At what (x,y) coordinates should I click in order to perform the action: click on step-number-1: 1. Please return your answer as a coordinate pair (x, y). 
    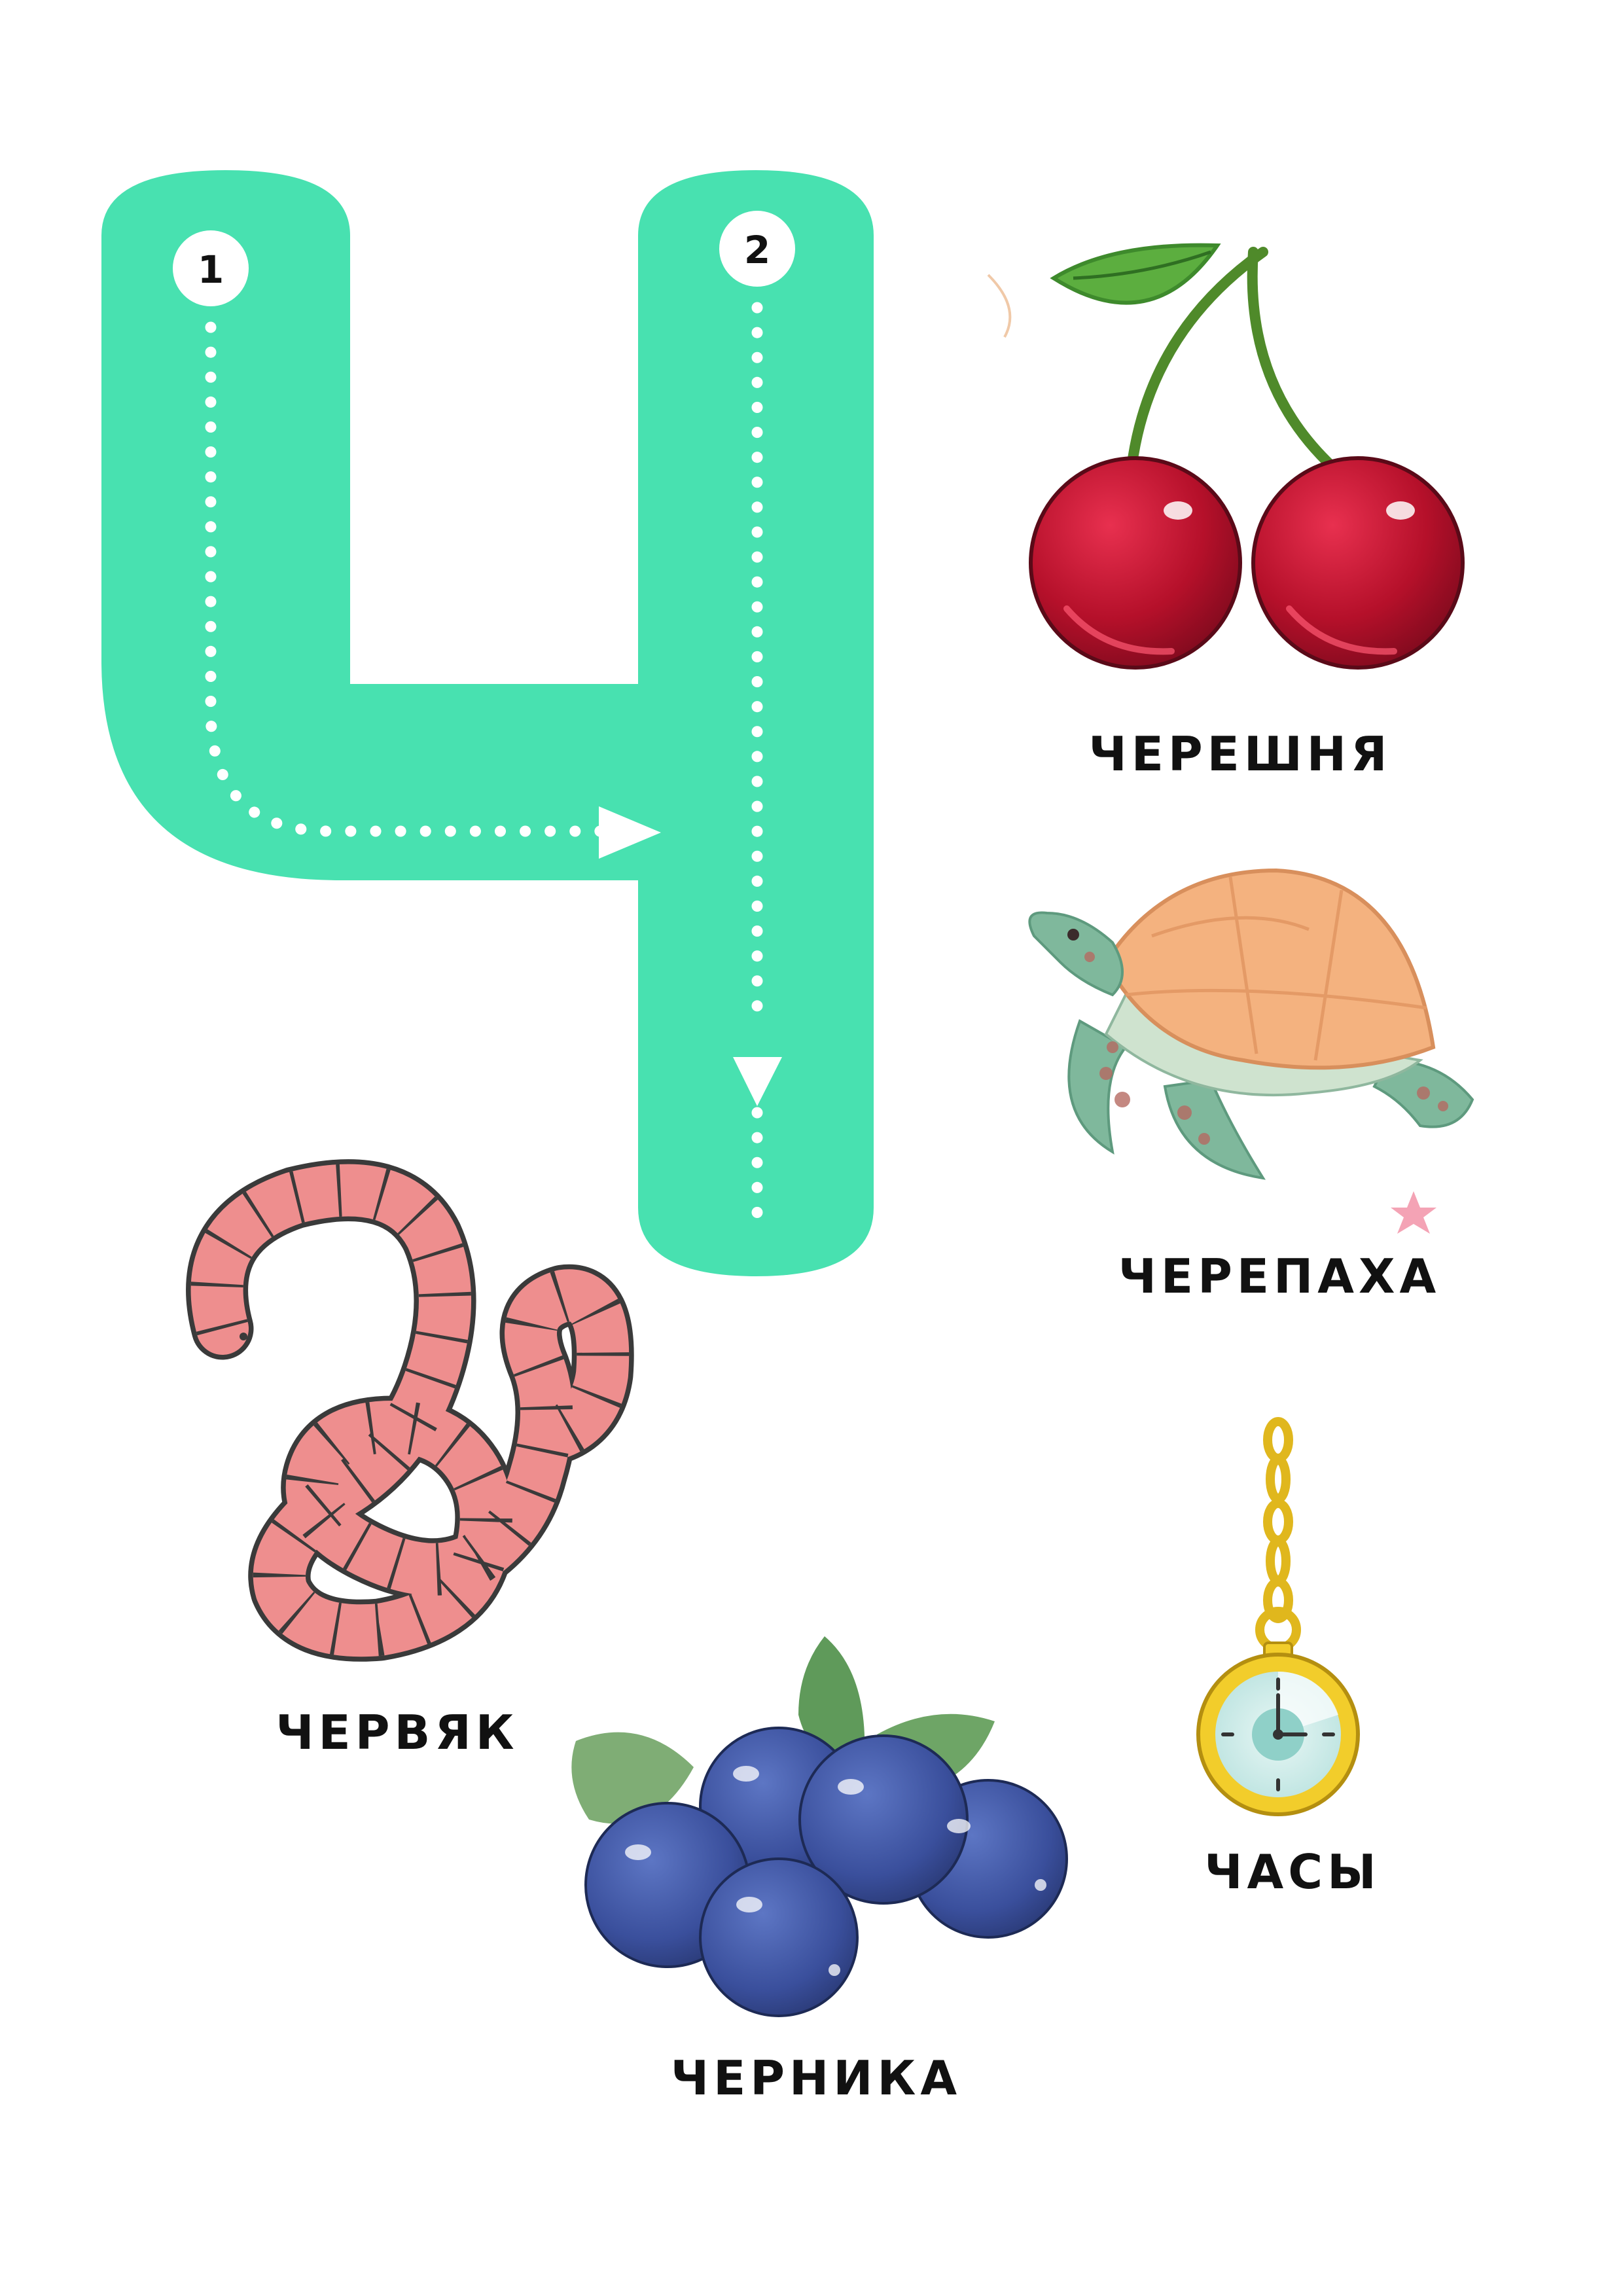
    Looking at the image, I should click on (211, 269).